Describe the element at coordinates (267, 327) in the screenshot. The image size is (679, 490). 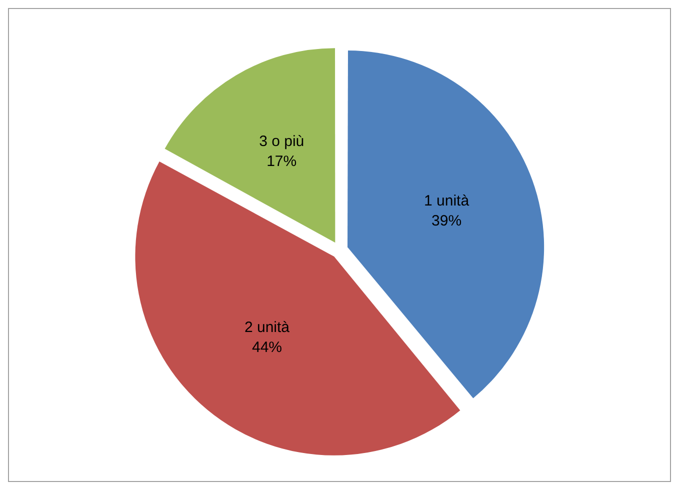
I see `slice-label: 2 unità` at that location.